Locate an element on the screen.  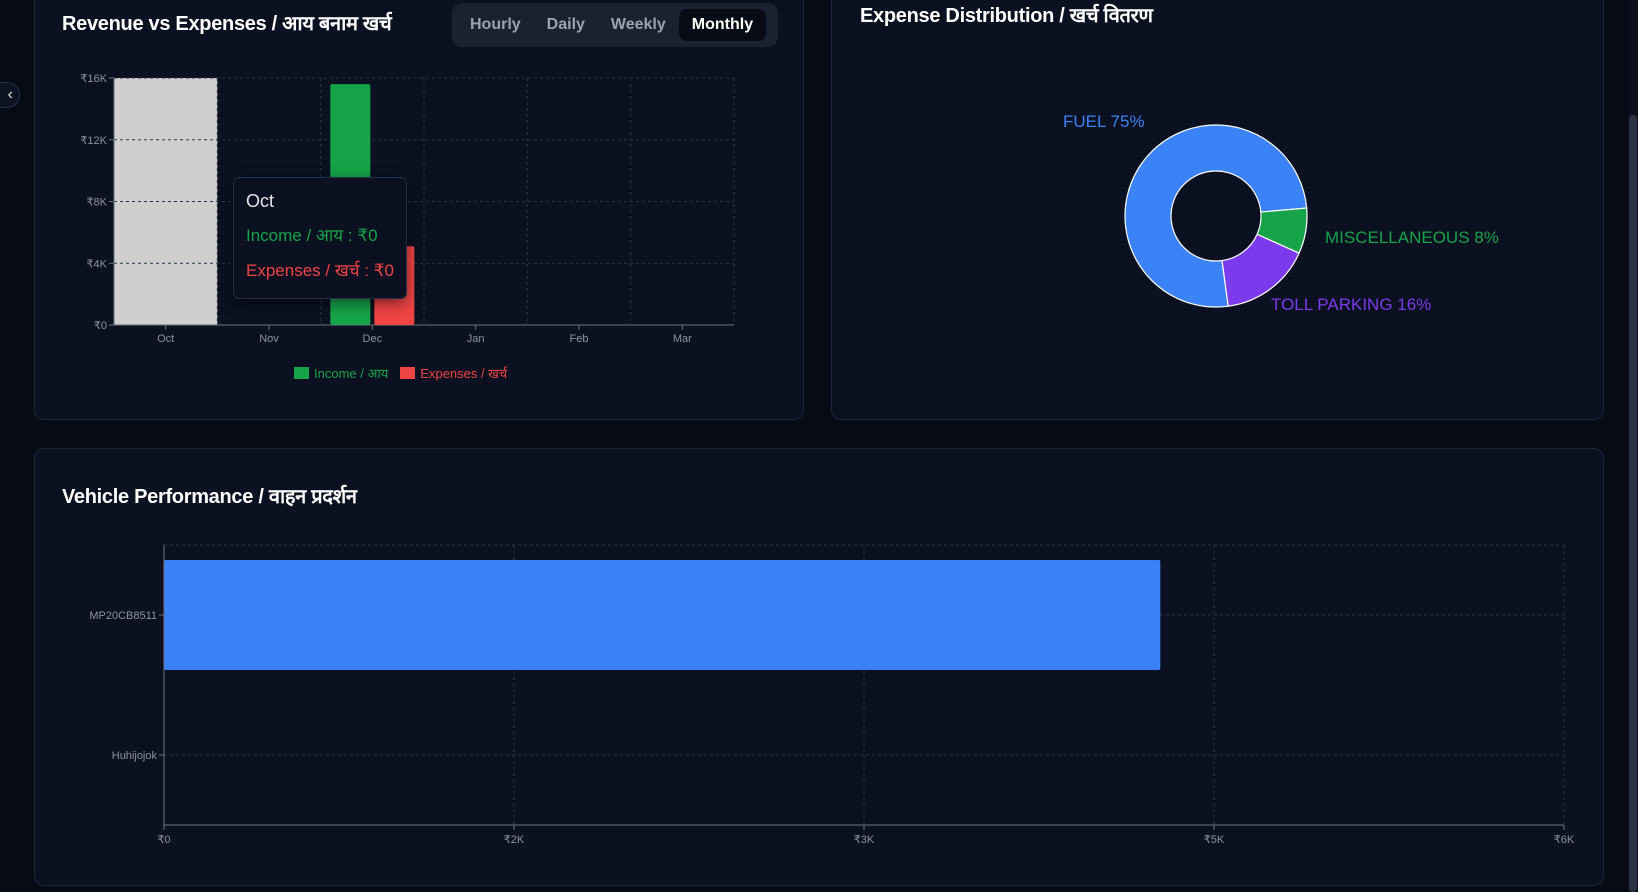
chevron-left-icon: ‹ is located at coordinates (10, 94).